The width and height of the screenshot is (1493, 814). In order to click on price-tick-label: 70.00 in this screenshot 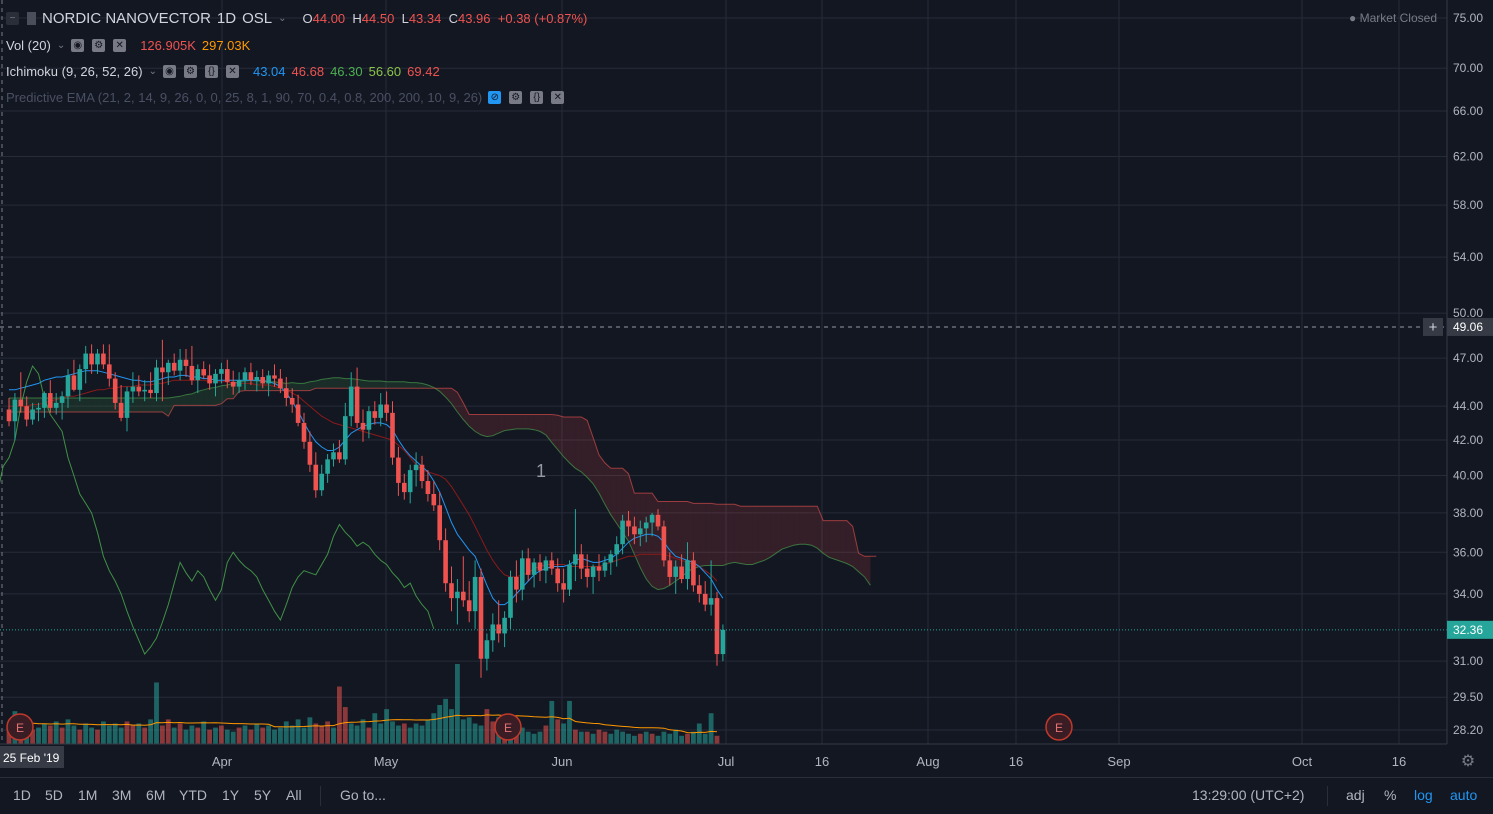, I will do `click(1468, 68)`.